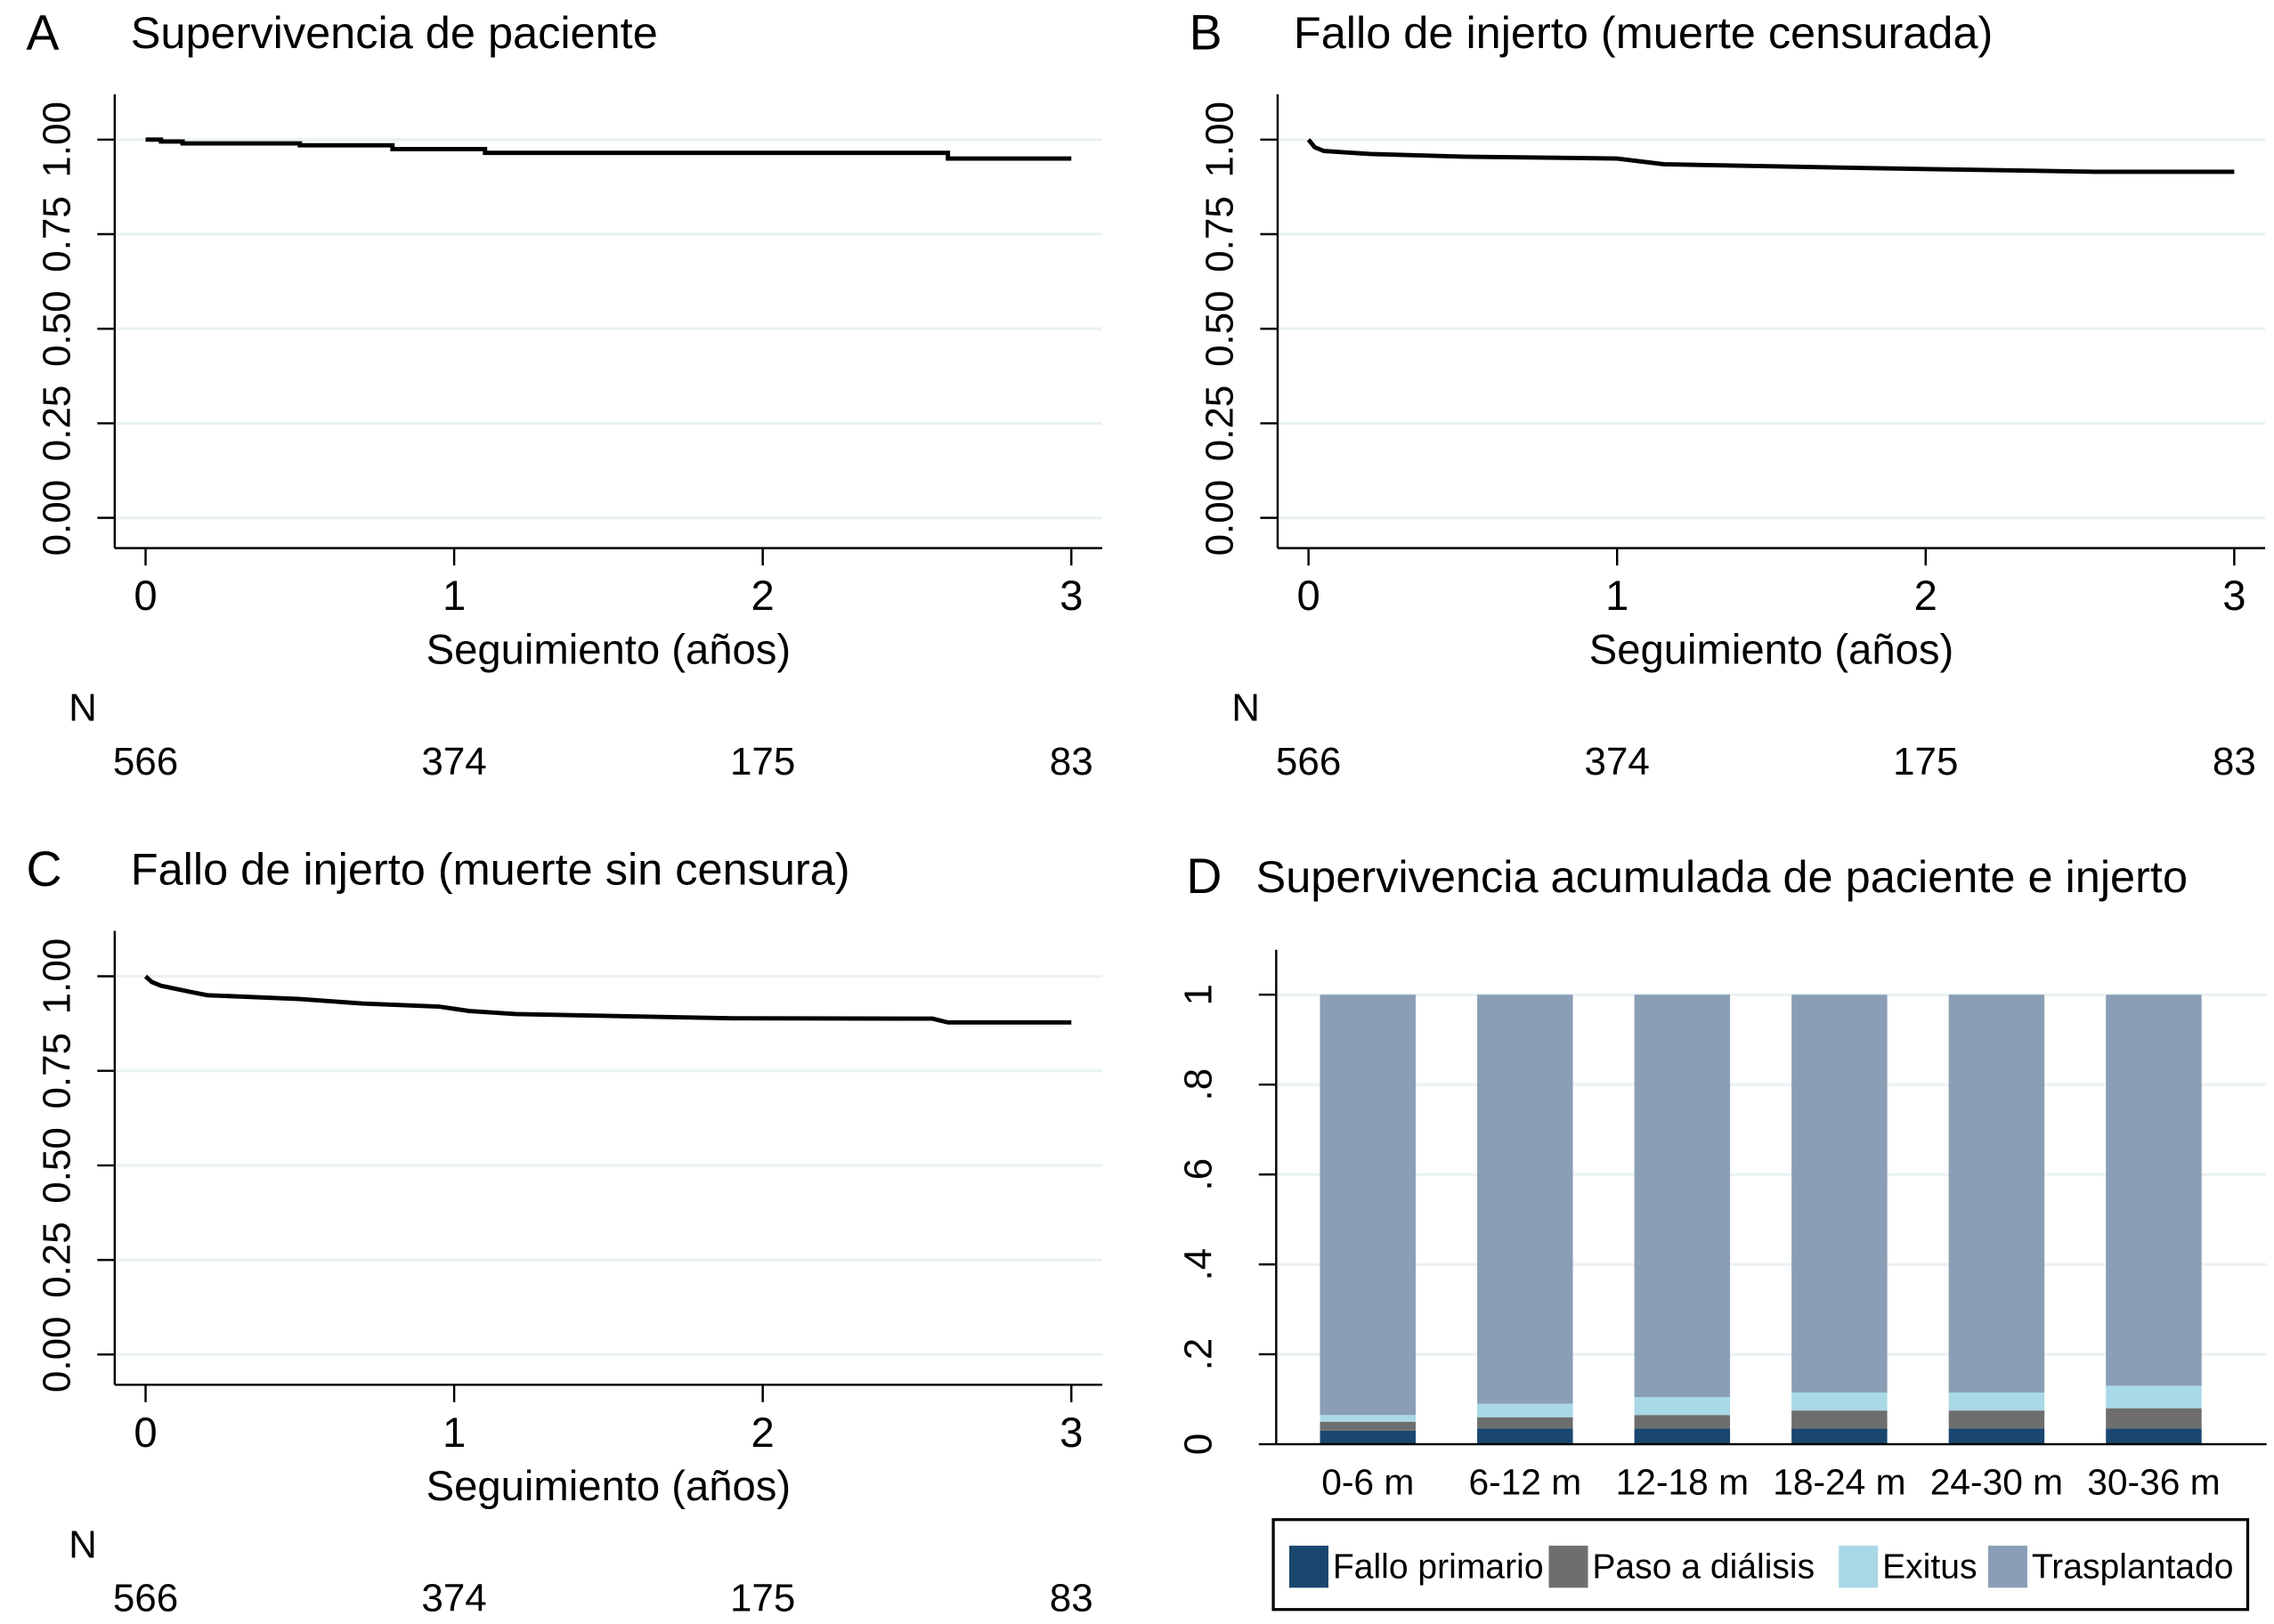  What do you see at coordinates (1996, 1481) in the screenshot?
I see `x-tick-label: 24-30 m` at bounding box center [1996, 1481].